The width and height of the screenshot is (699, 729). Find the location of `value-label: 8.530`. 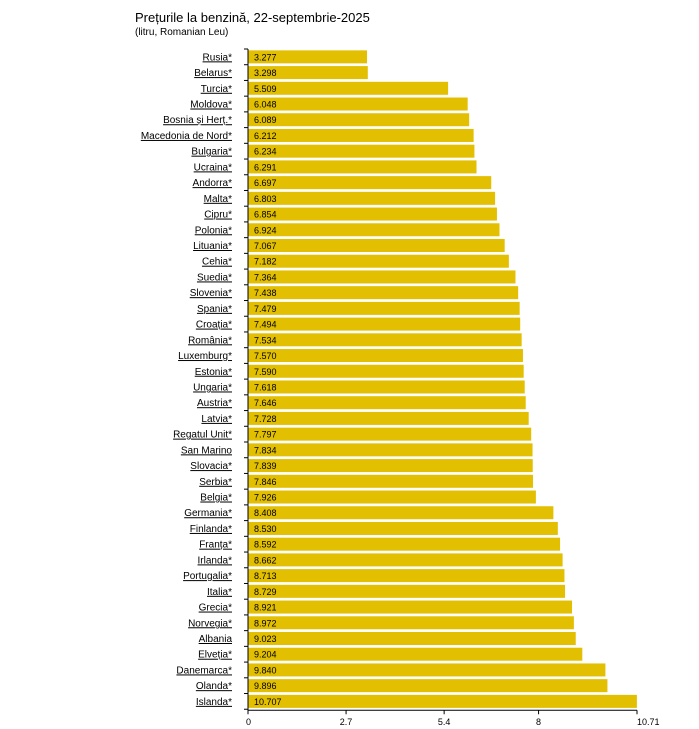

value-label: 8.530 is located at coordinates (265, 529).